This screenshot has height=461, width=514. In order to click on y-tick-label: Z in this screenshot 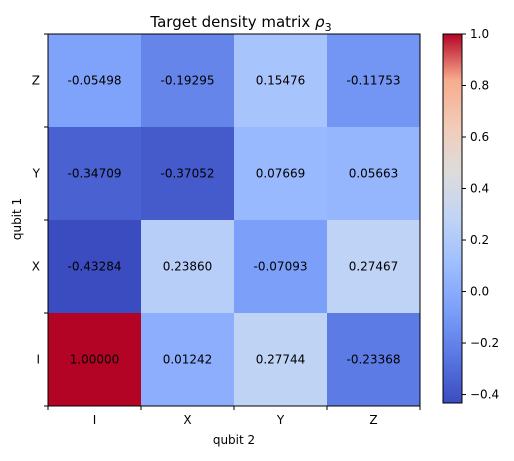, I will do `click(36, 81)`.